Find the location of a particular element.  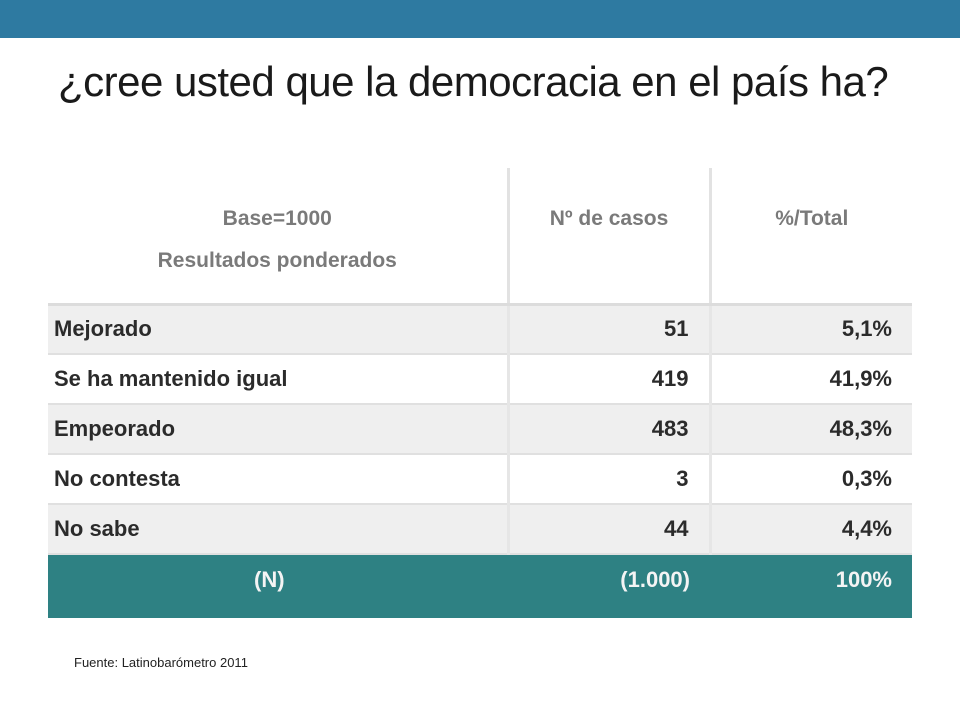

row-cases: 483 is located at coordinates (610, 429).